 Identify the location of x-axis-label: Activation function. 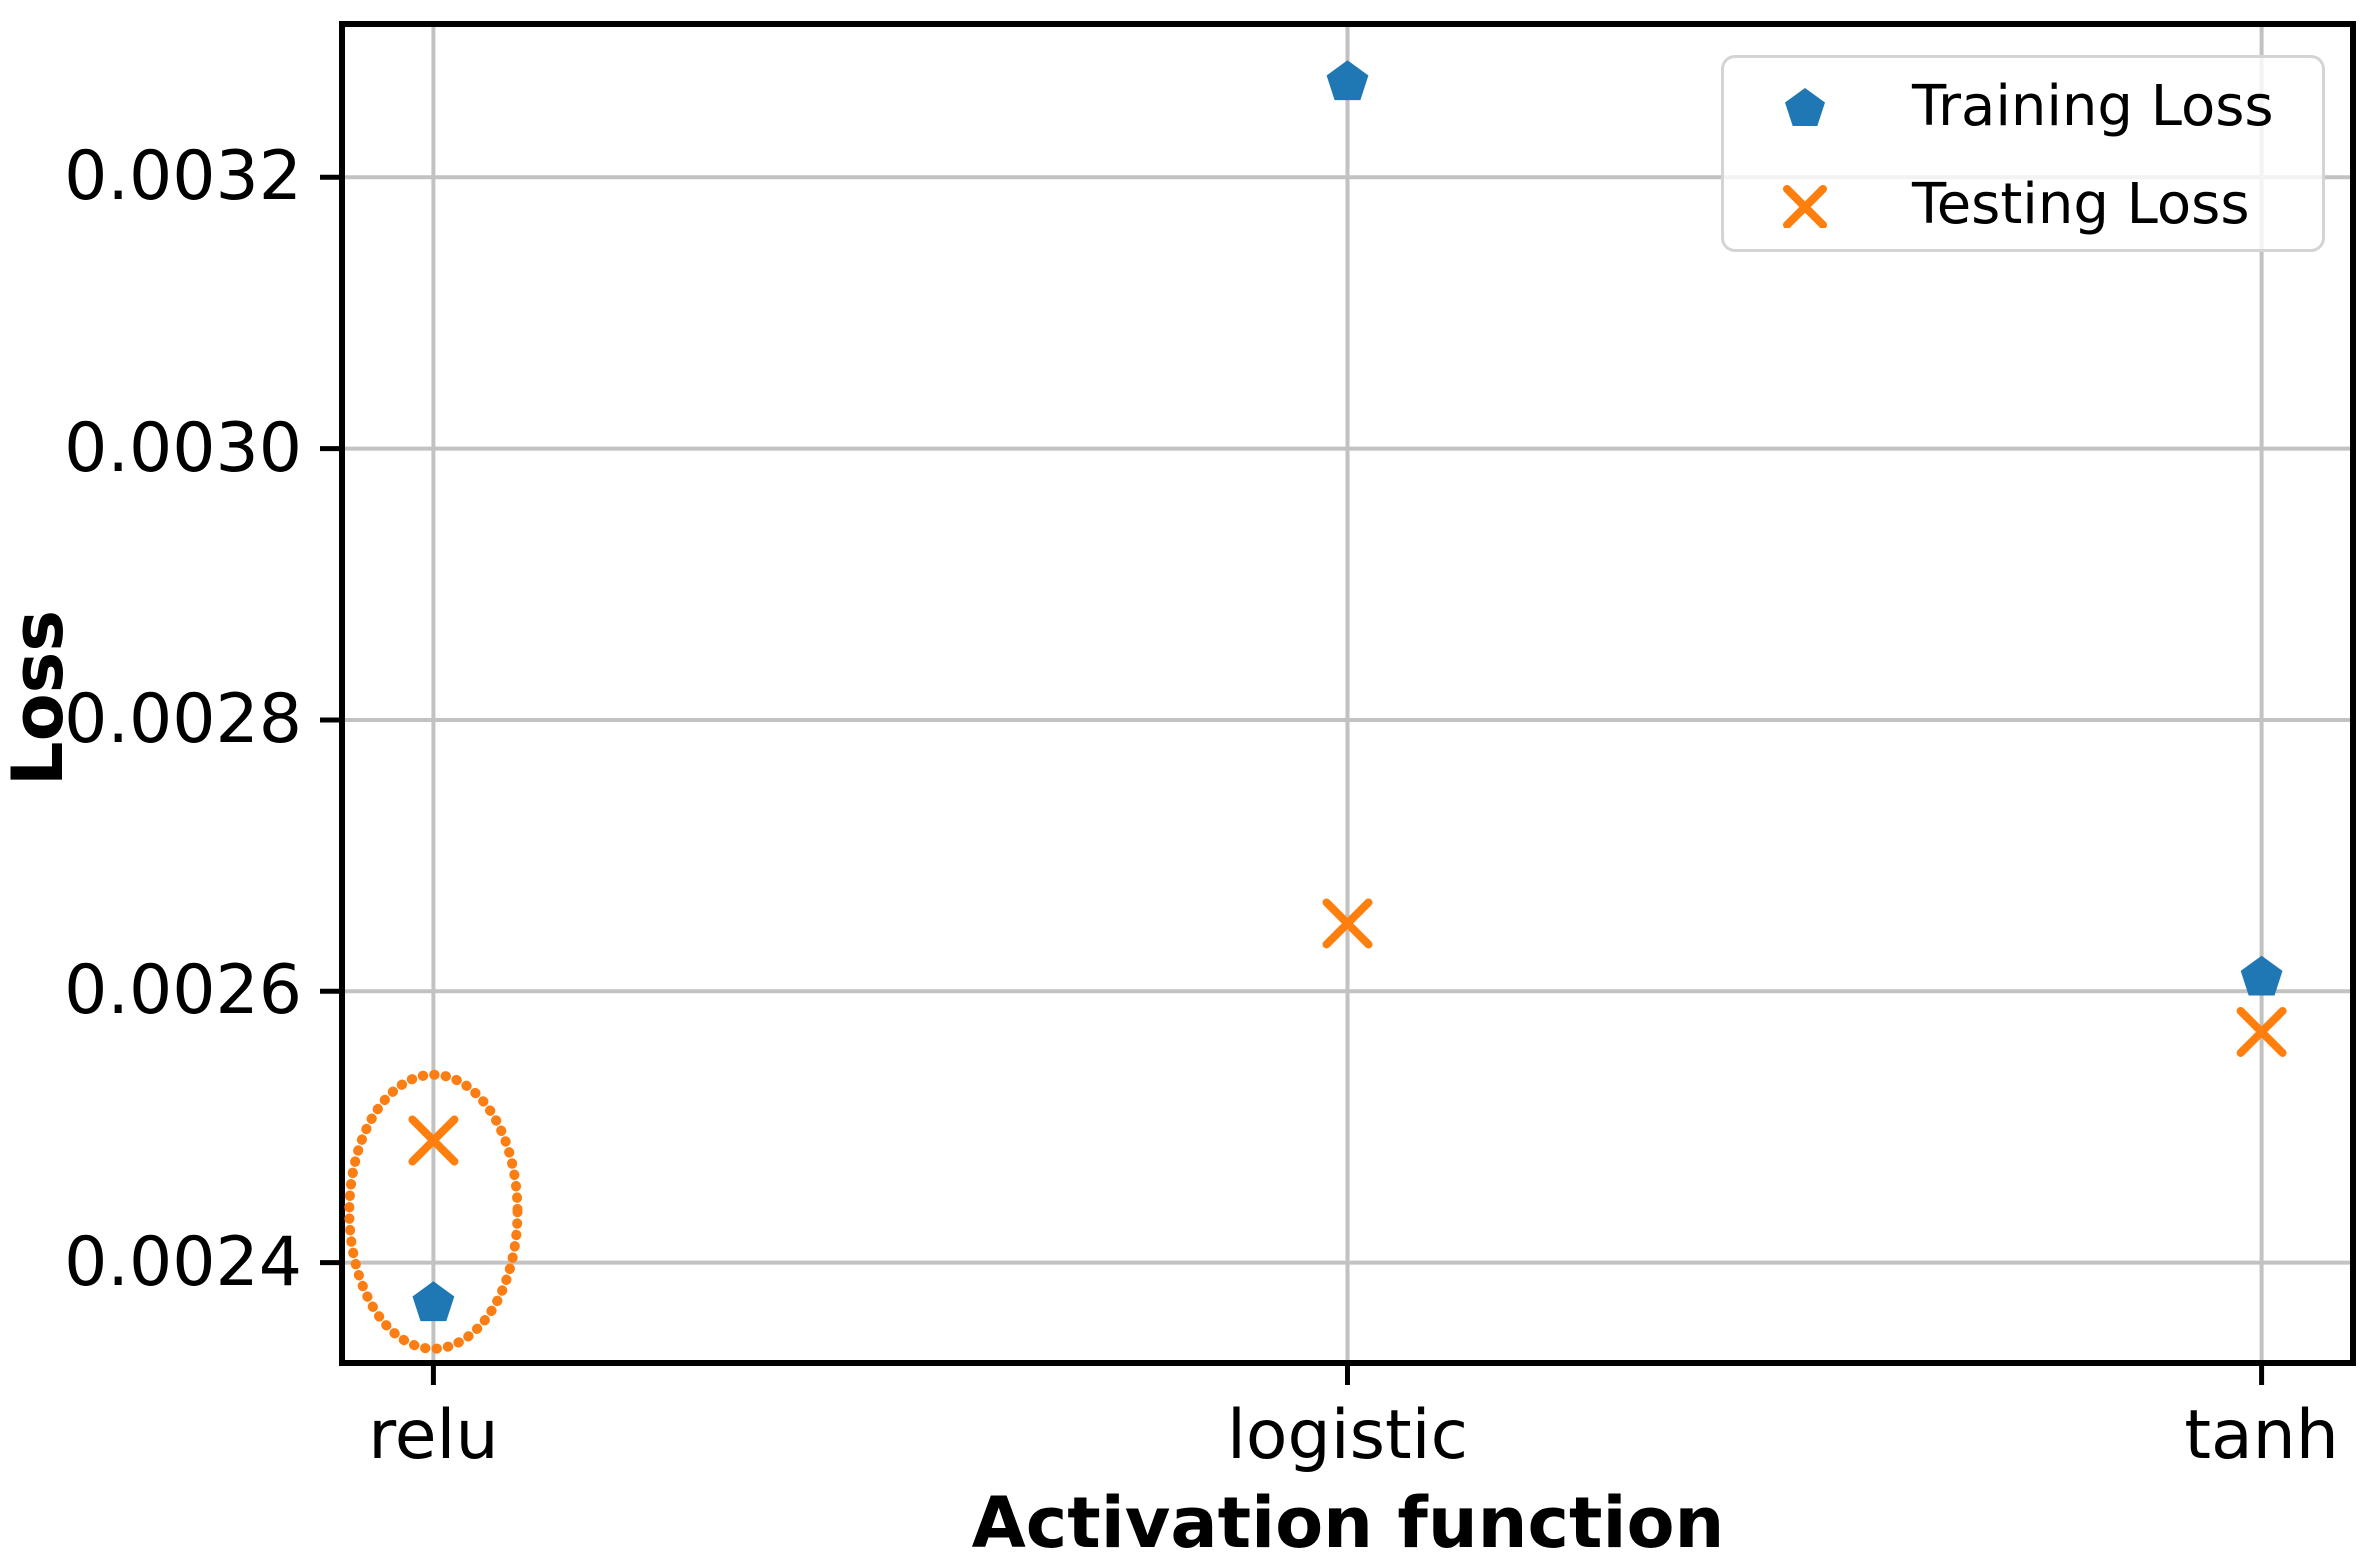
(1348, 1523).